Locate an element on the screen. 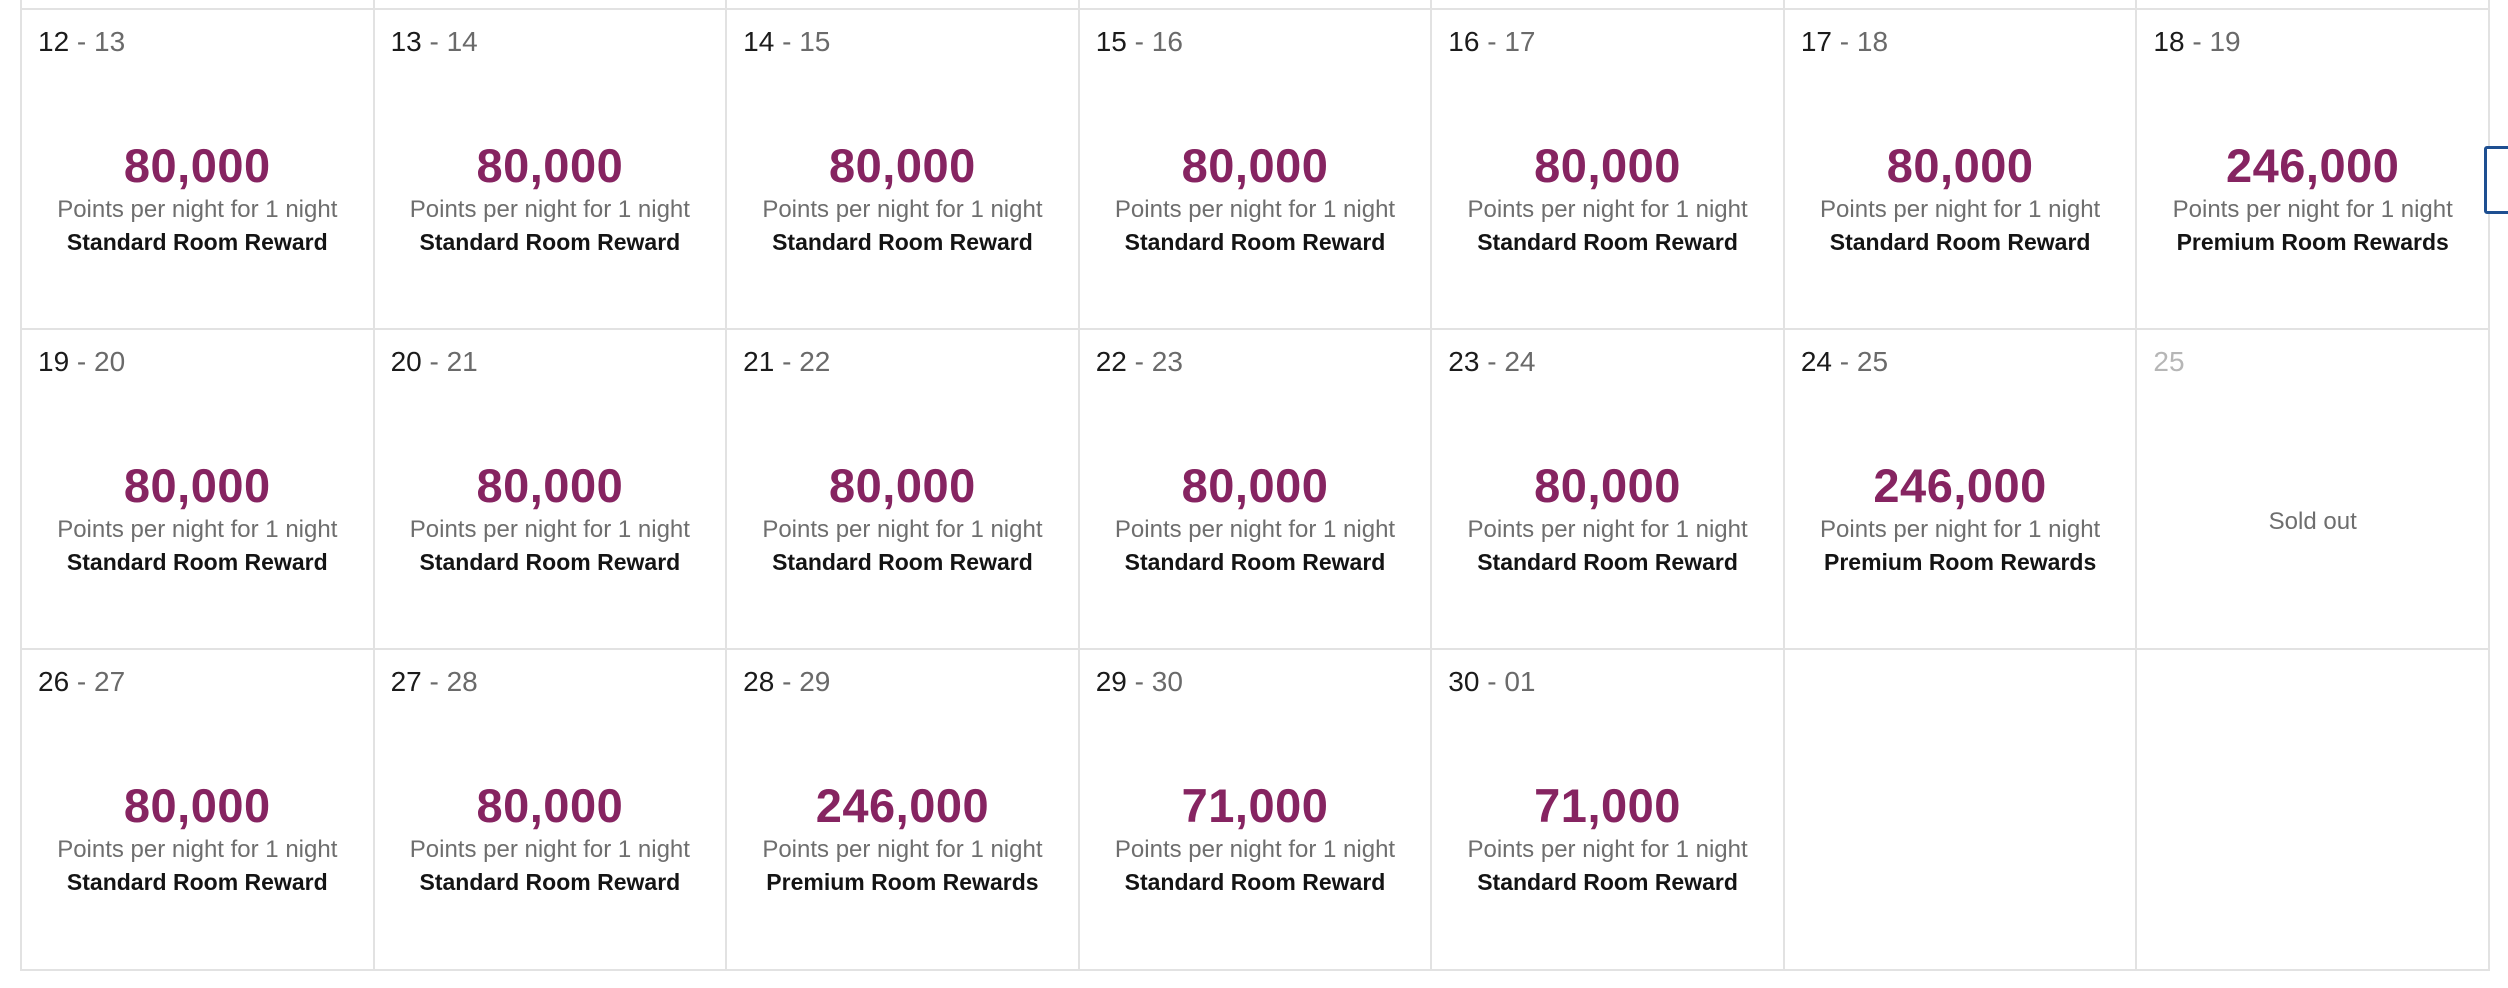  date-range: 23 - 24 is located at coordinates (1492, 361).